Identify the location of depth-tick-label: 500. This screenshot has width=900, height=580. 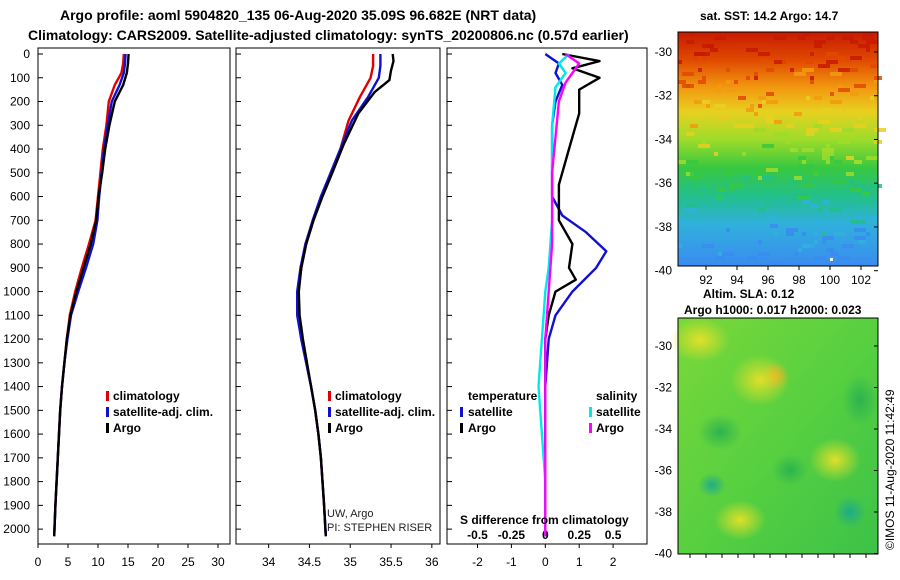
(20, 173).